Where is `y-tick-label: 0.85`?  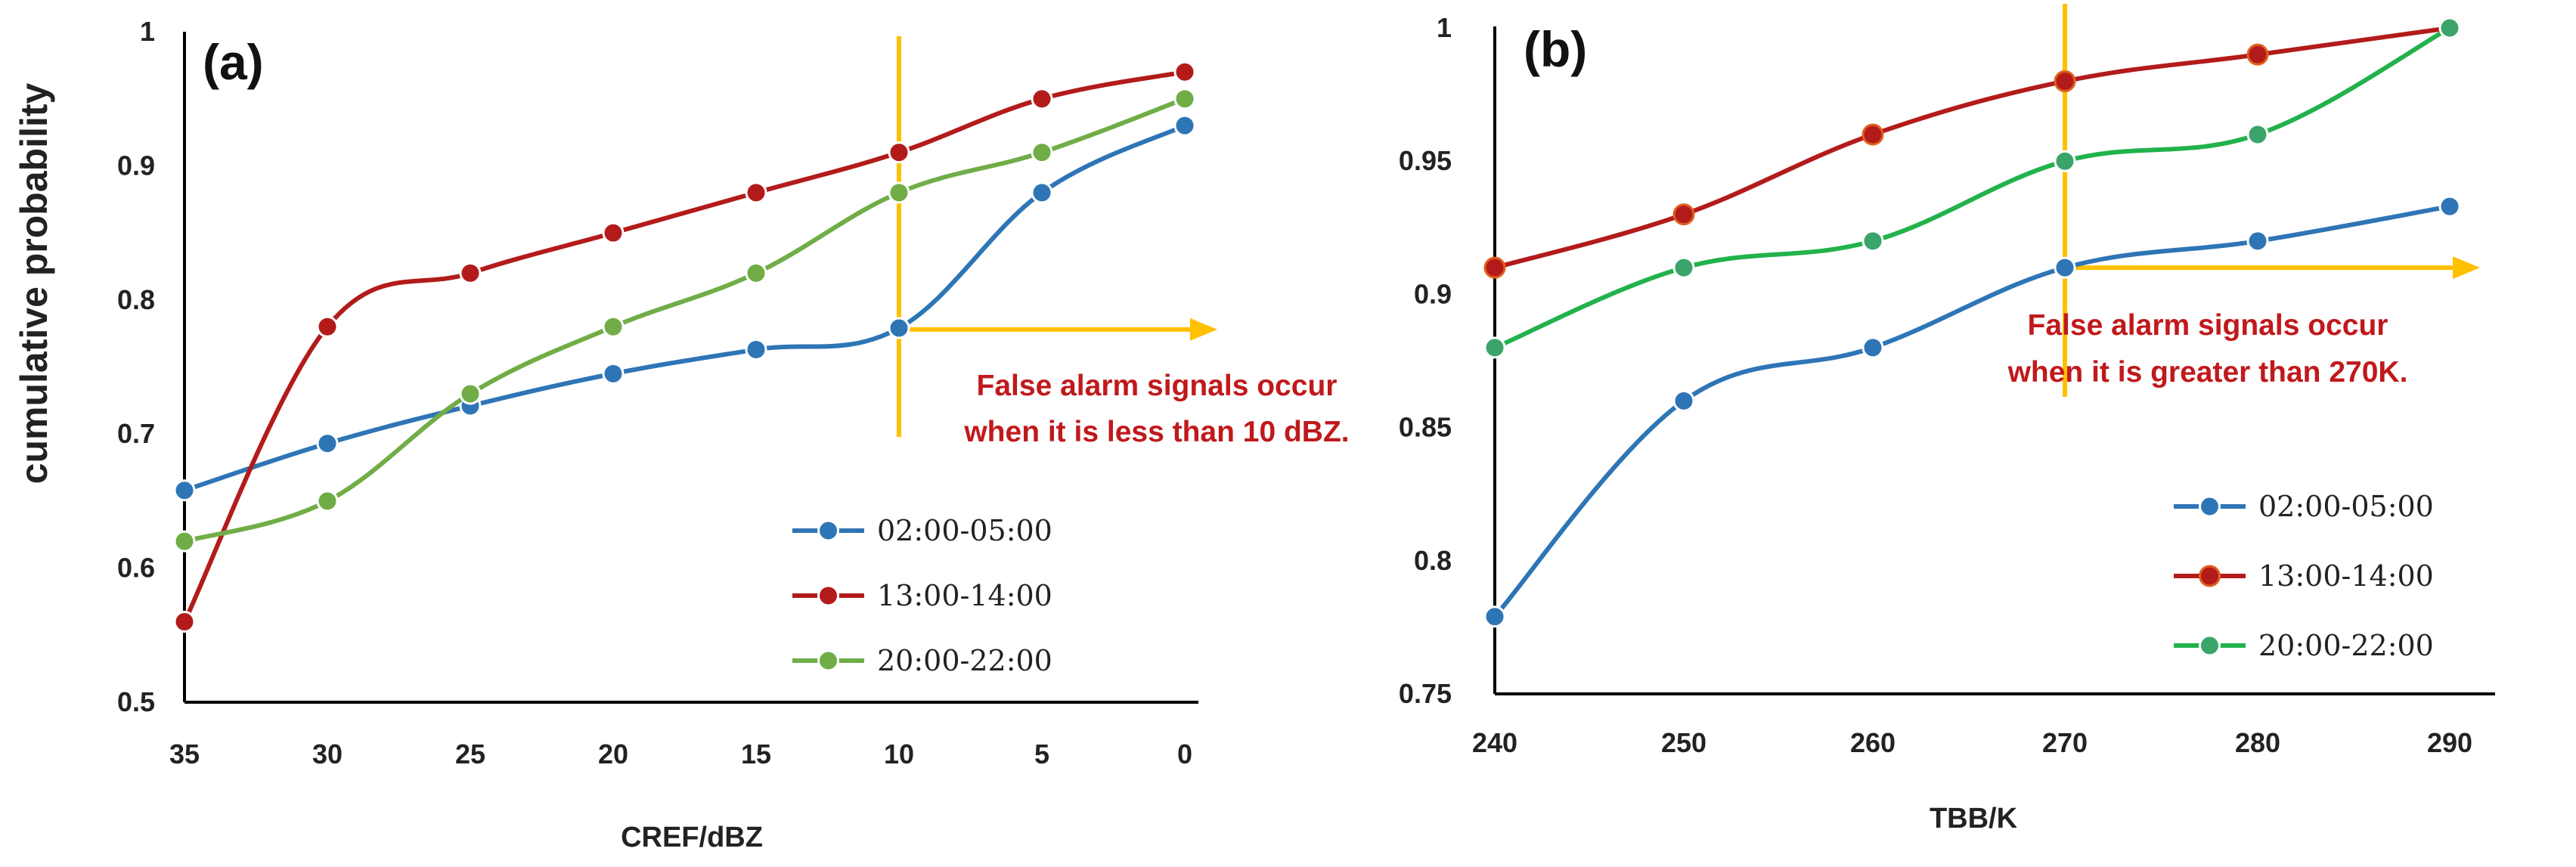
y-tick-label: 0.85 is located at coordinates (1425, 427).